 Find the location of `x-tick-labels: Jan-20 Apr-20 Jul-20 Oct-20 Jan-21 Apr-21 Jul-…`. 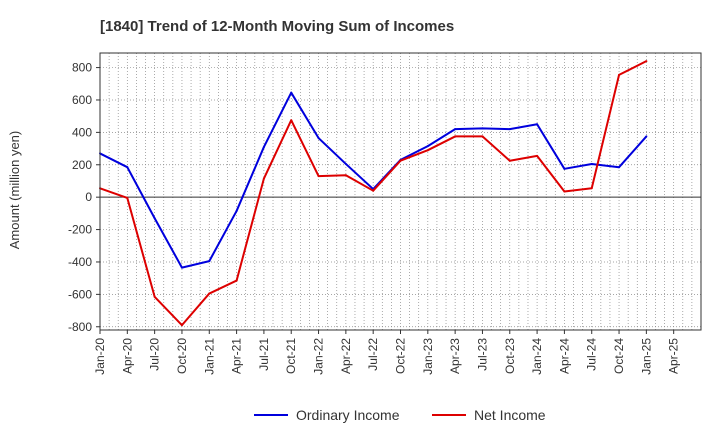

x-tick-labels: Jan-20 Apr-20 Jul-20 Oct-20 Jan-21 Apr-21 Jul-… is located at coordinates (387, 352).